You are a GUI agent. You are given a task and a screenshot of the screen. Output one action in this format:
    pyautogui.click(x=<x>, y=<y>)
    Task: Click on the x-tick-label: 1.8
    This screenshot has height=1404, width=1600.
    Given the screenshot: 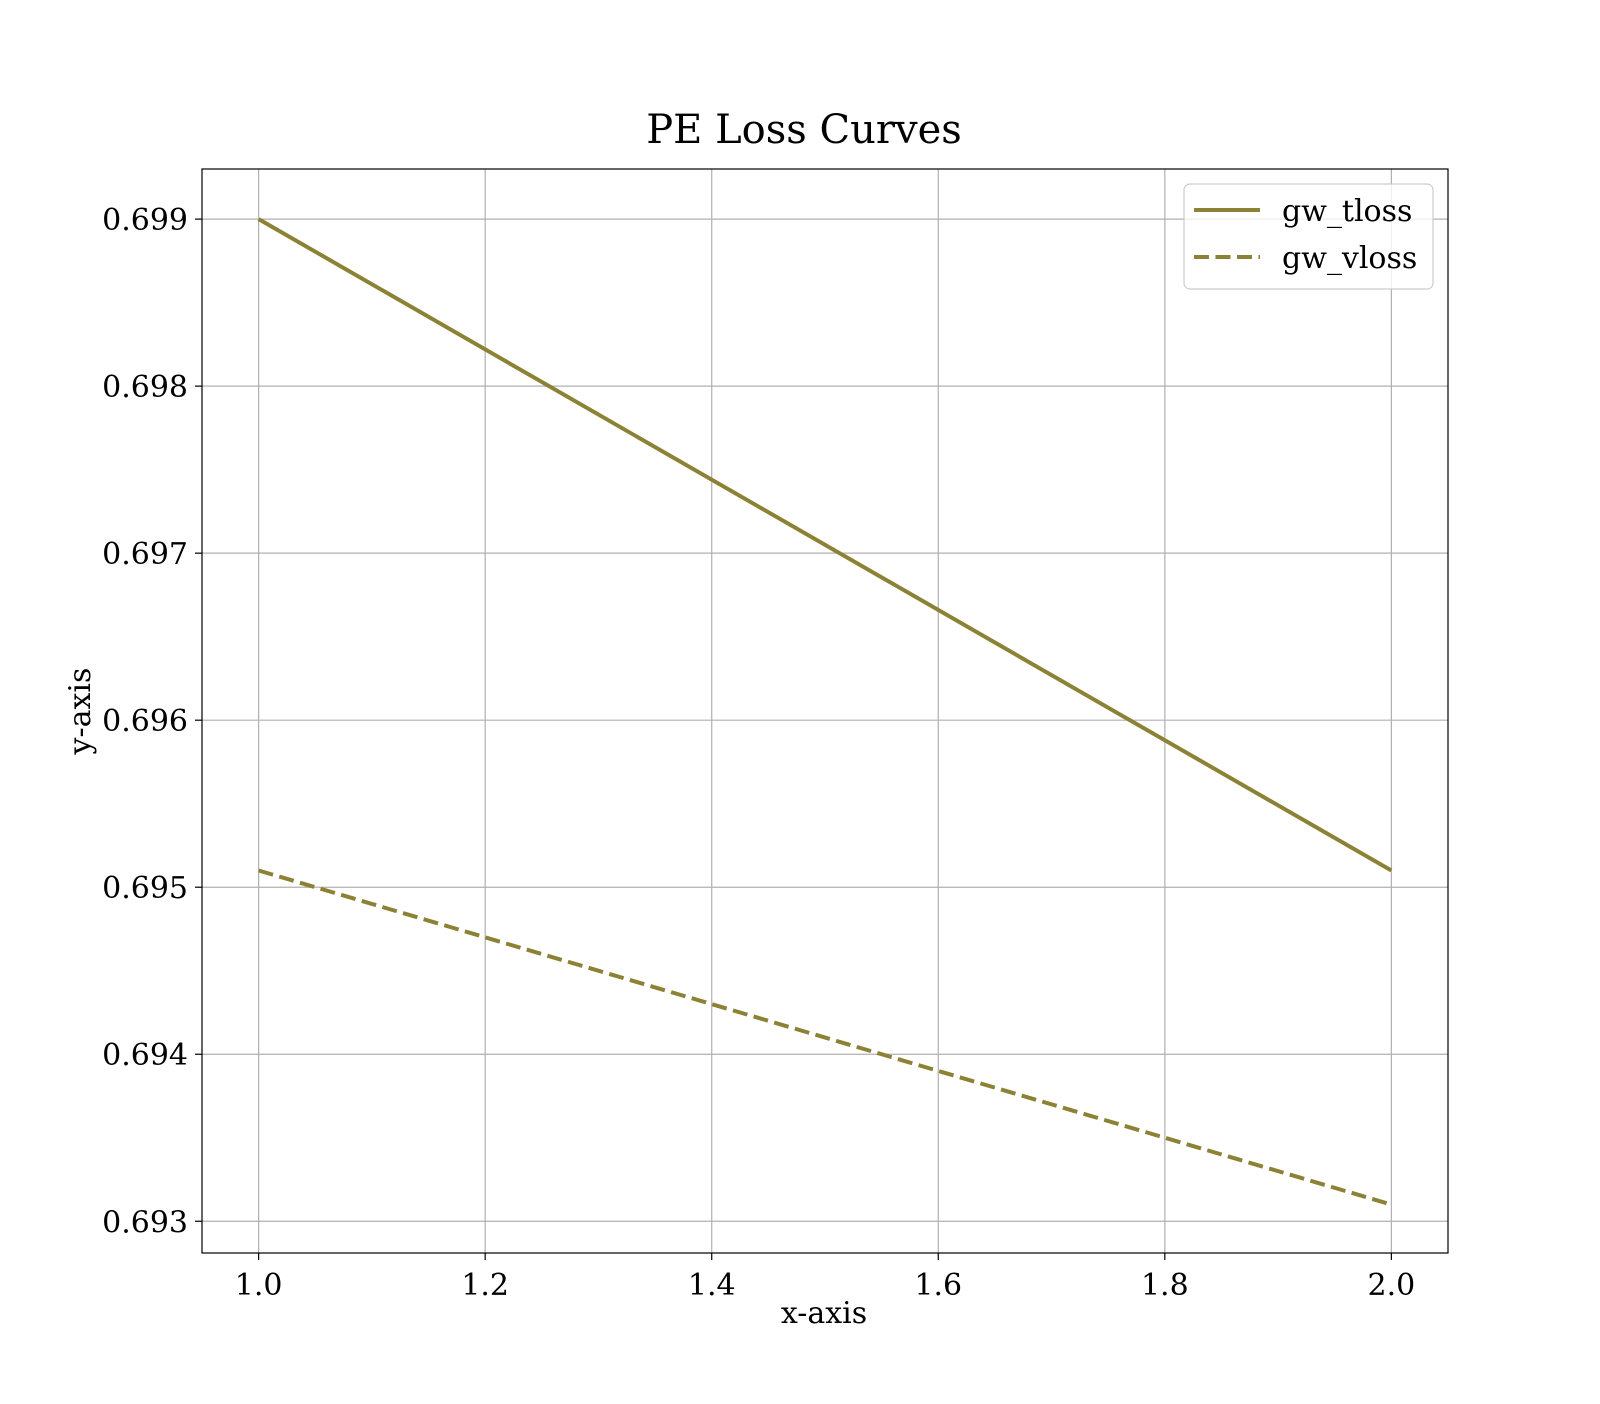 What is the action you would take?
    pyautogui.click(x=1165, y=1285)
    